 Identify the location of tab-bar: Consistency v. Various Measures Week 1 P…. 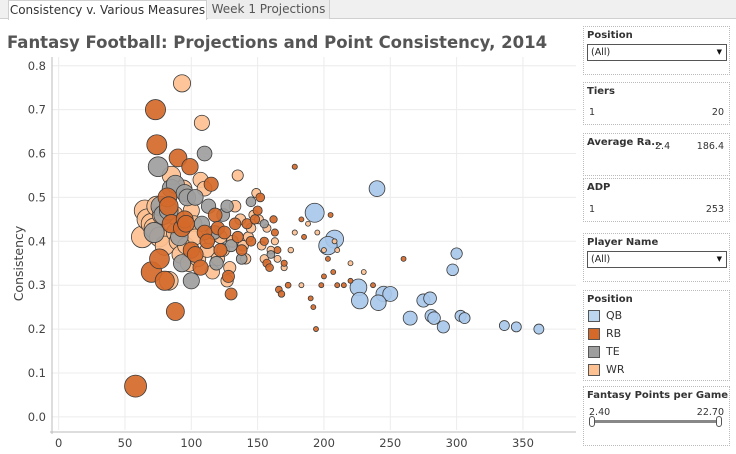
(368, 10).